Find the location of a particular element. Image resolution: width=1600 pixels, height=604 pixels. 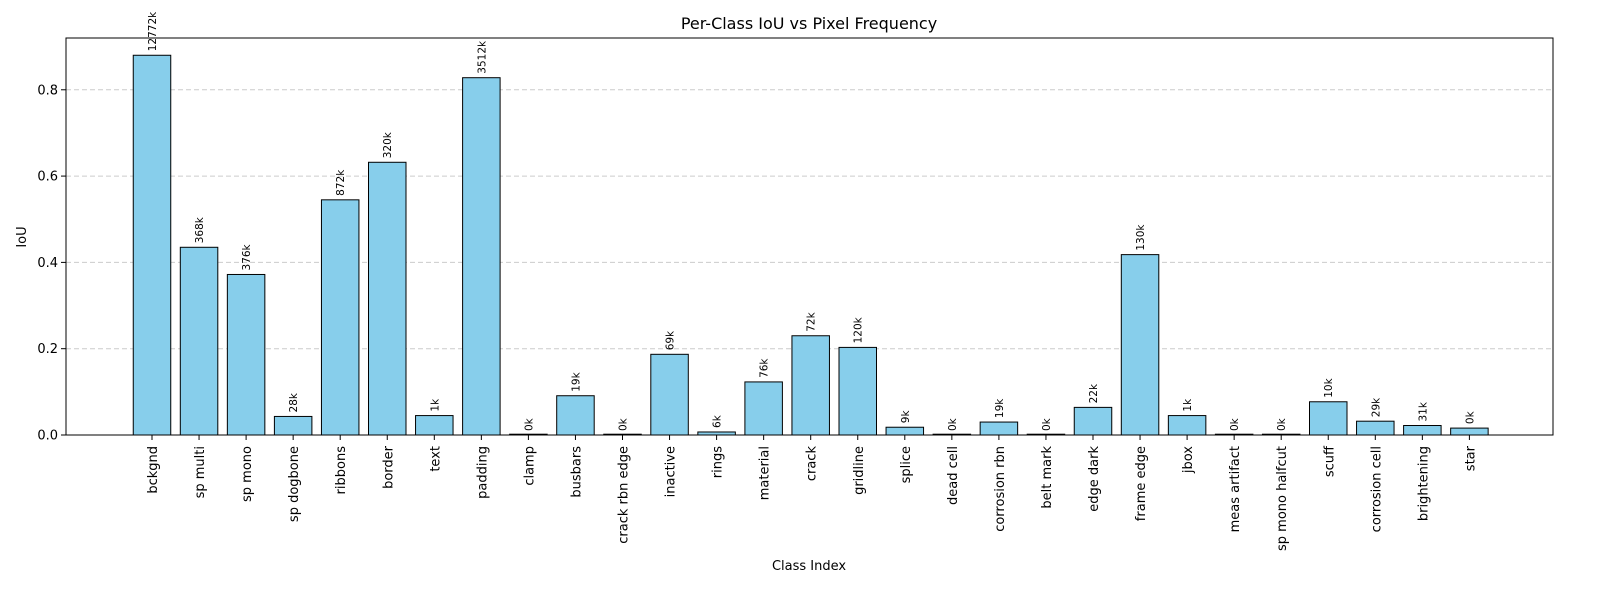

y-tick-label: 0.4 is located at coordinates (47, 263).